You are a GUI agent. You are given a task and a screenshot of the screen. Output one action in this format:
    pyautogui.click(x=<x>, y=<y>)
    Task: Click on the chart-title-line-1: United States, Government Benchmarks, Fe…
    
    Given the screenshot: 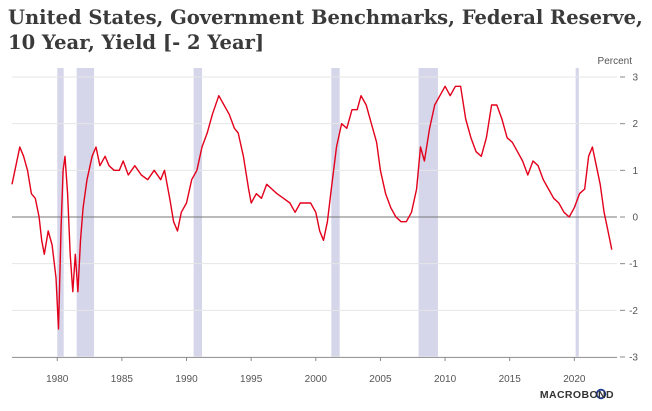 What is the action you would take?
    pyautogui.click(x=325, y=17)
    